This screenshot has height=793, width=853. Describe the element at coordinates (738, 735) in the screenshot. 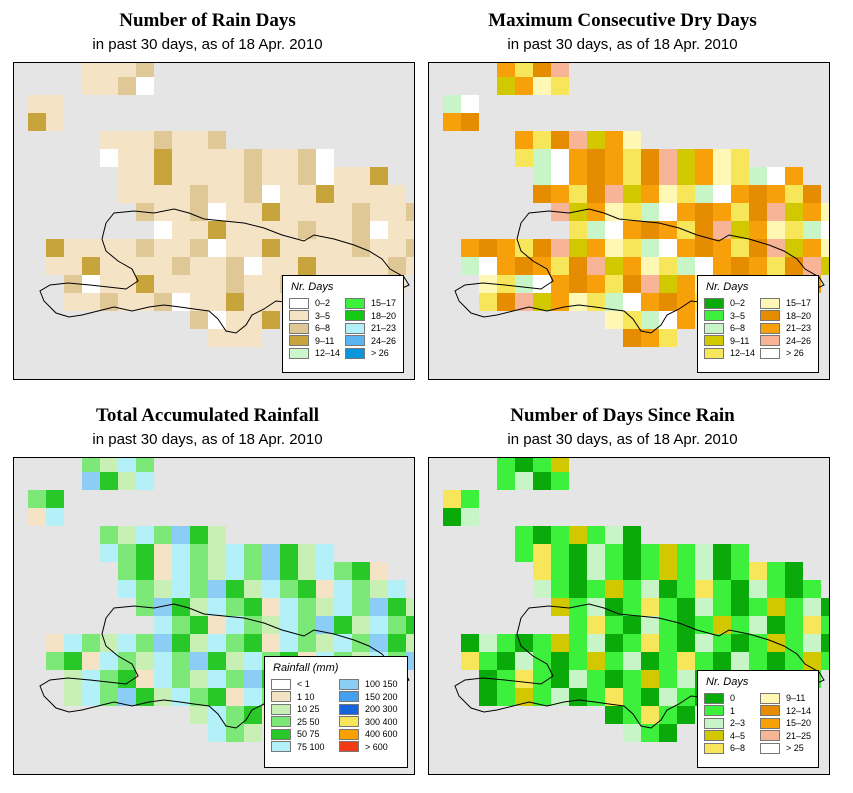

I see `legend-label: 4–5` at that location.